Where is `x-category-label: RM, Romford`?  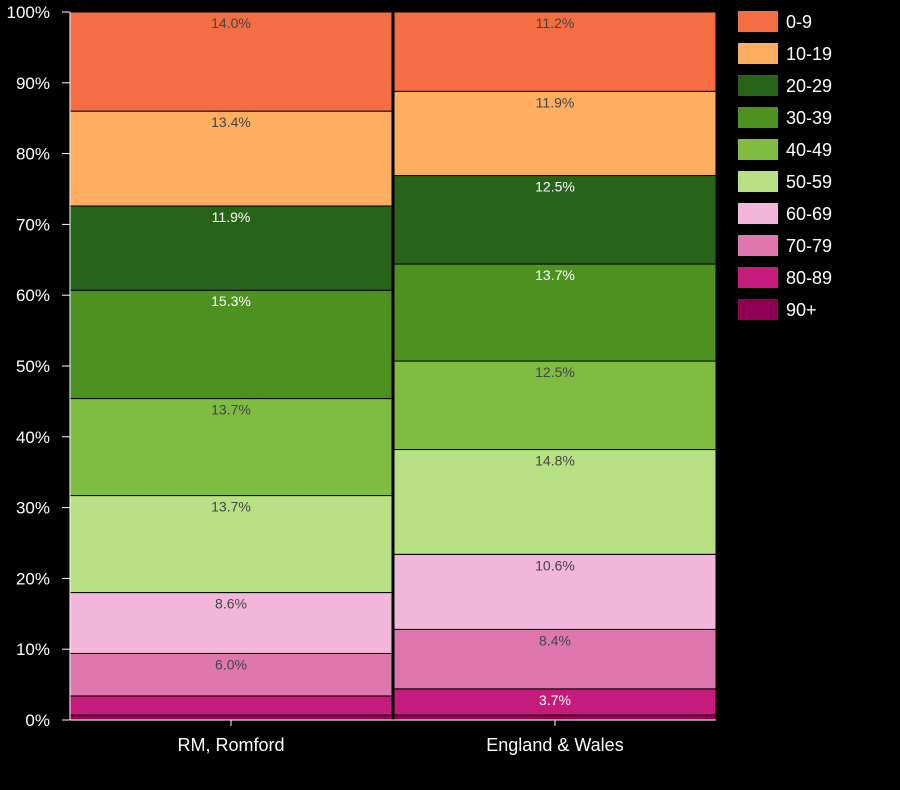
x-category-label: RM, Romford is located at coordinates (230, 745).